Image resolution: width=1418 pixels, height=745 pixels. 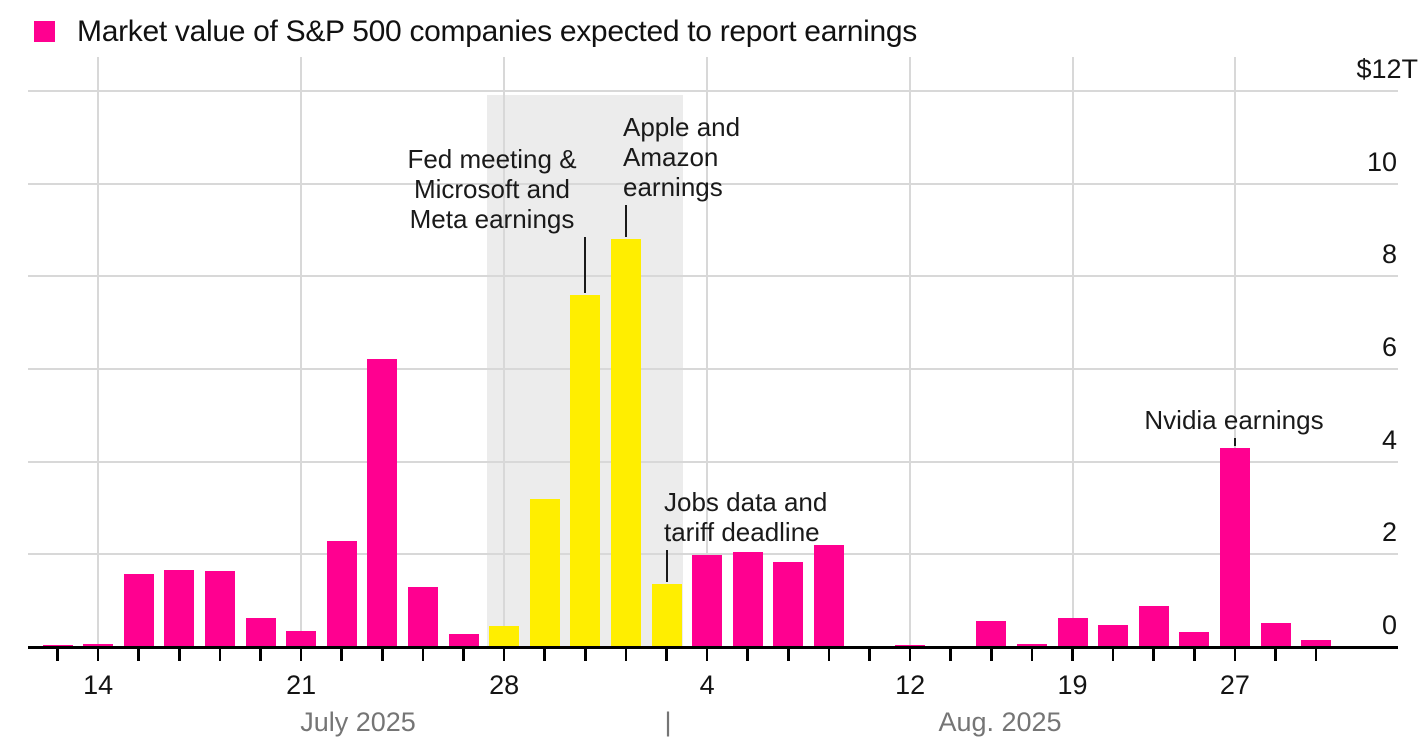 What do you see at coordinates (1389, 346) in the screenshot?
I see `y-tick-label: 6` at bounding box center [1389, 346].